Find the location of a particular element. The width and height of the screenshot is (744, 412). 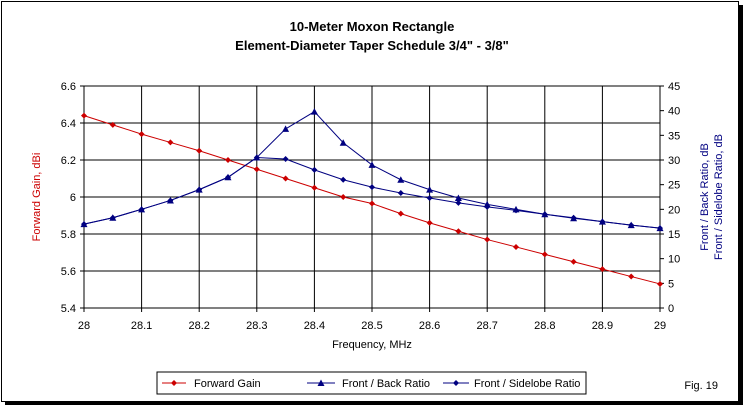

chart-title: 10-Meter Moxon Rectangle is located at coordinates (372, 26).